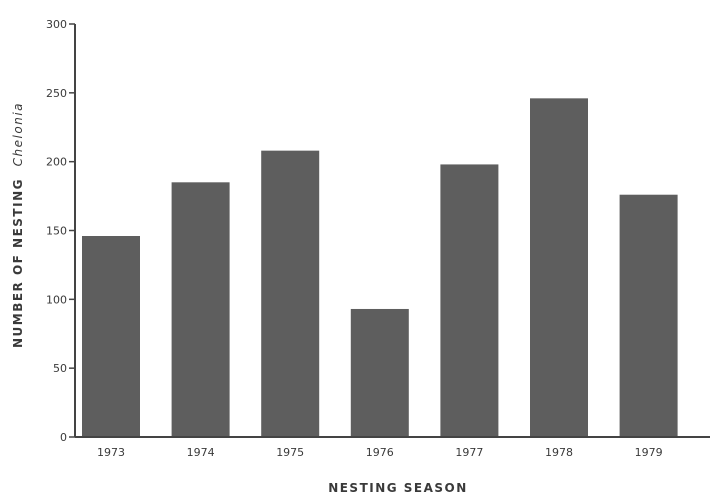 Image resolution: width=712 pixels, height=496 pixels. Describe the element at coordinates (559, 267) in the screenshot. I see `bar-1978` at that location.